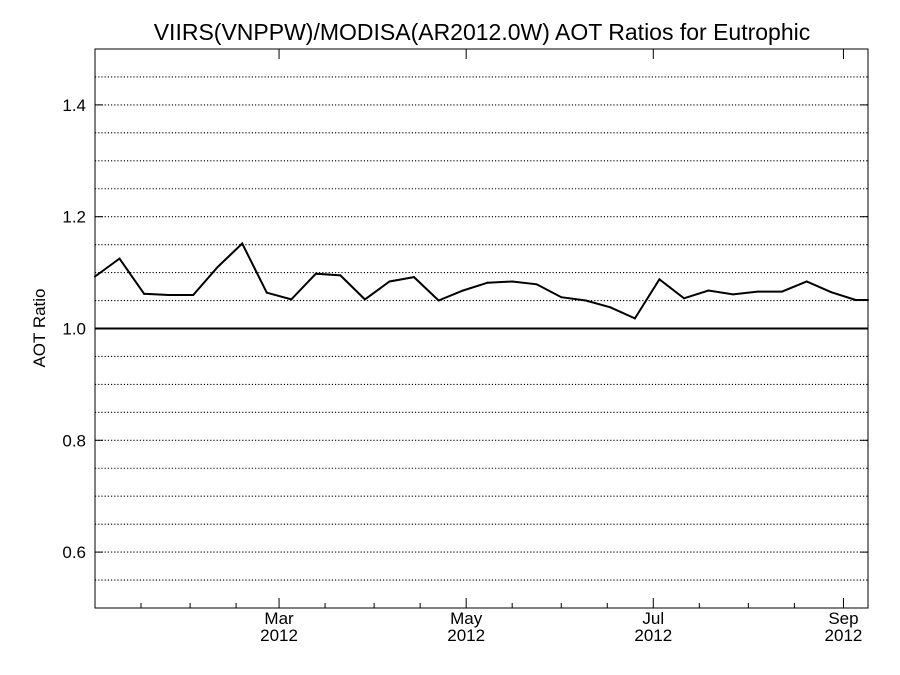  I want to click on series-group, so click(481, 280).